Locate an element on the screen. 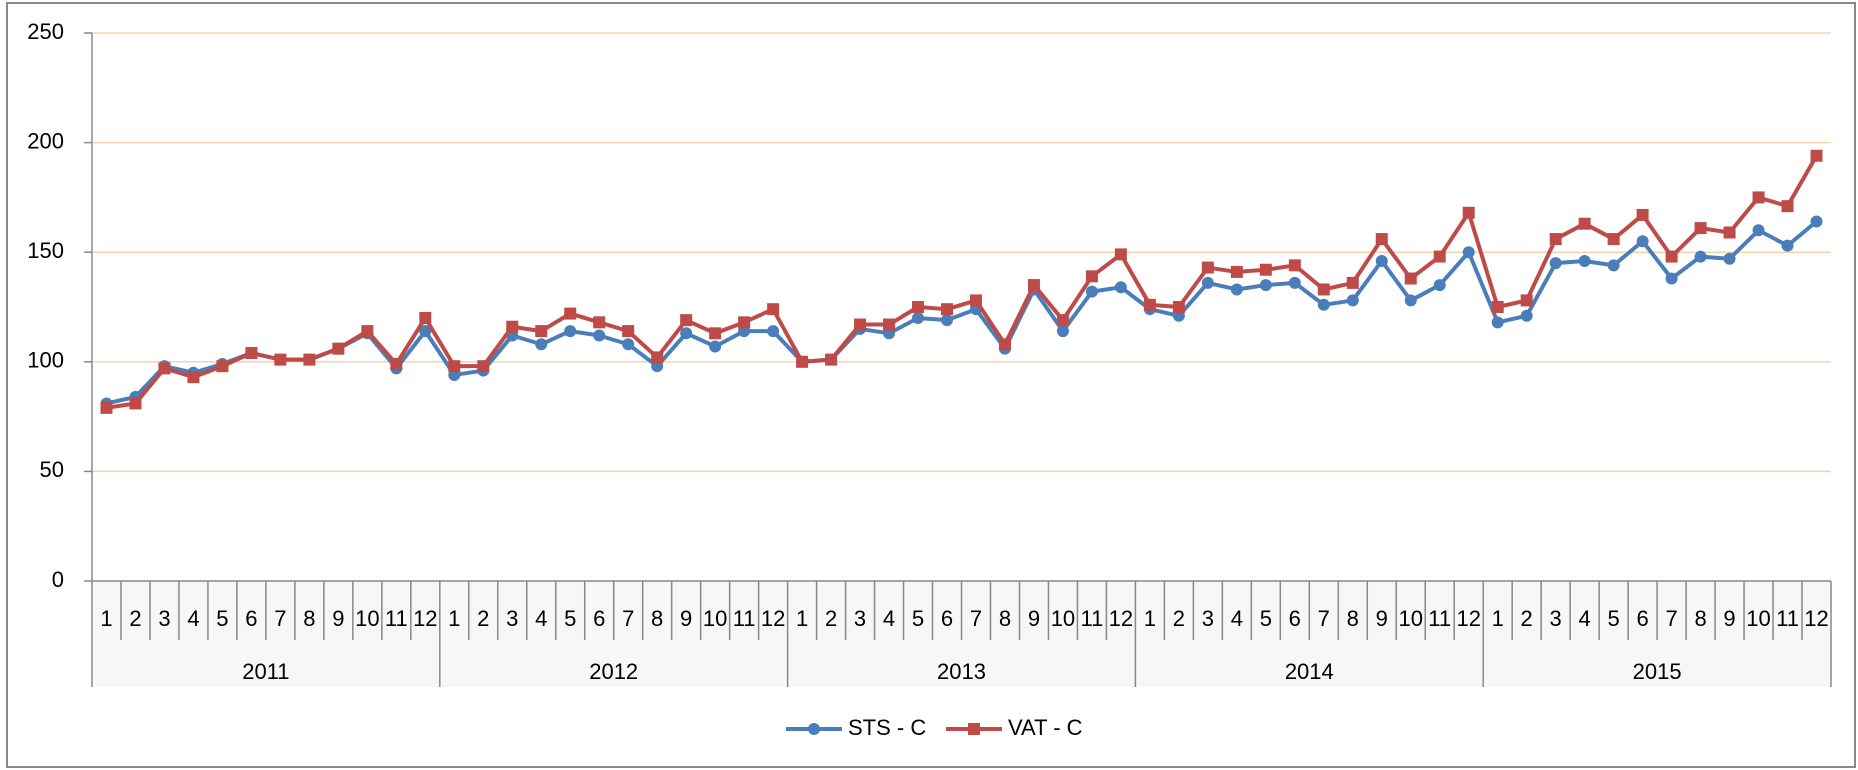  y-tick-label: 200 is located at coordinates (45, 140).